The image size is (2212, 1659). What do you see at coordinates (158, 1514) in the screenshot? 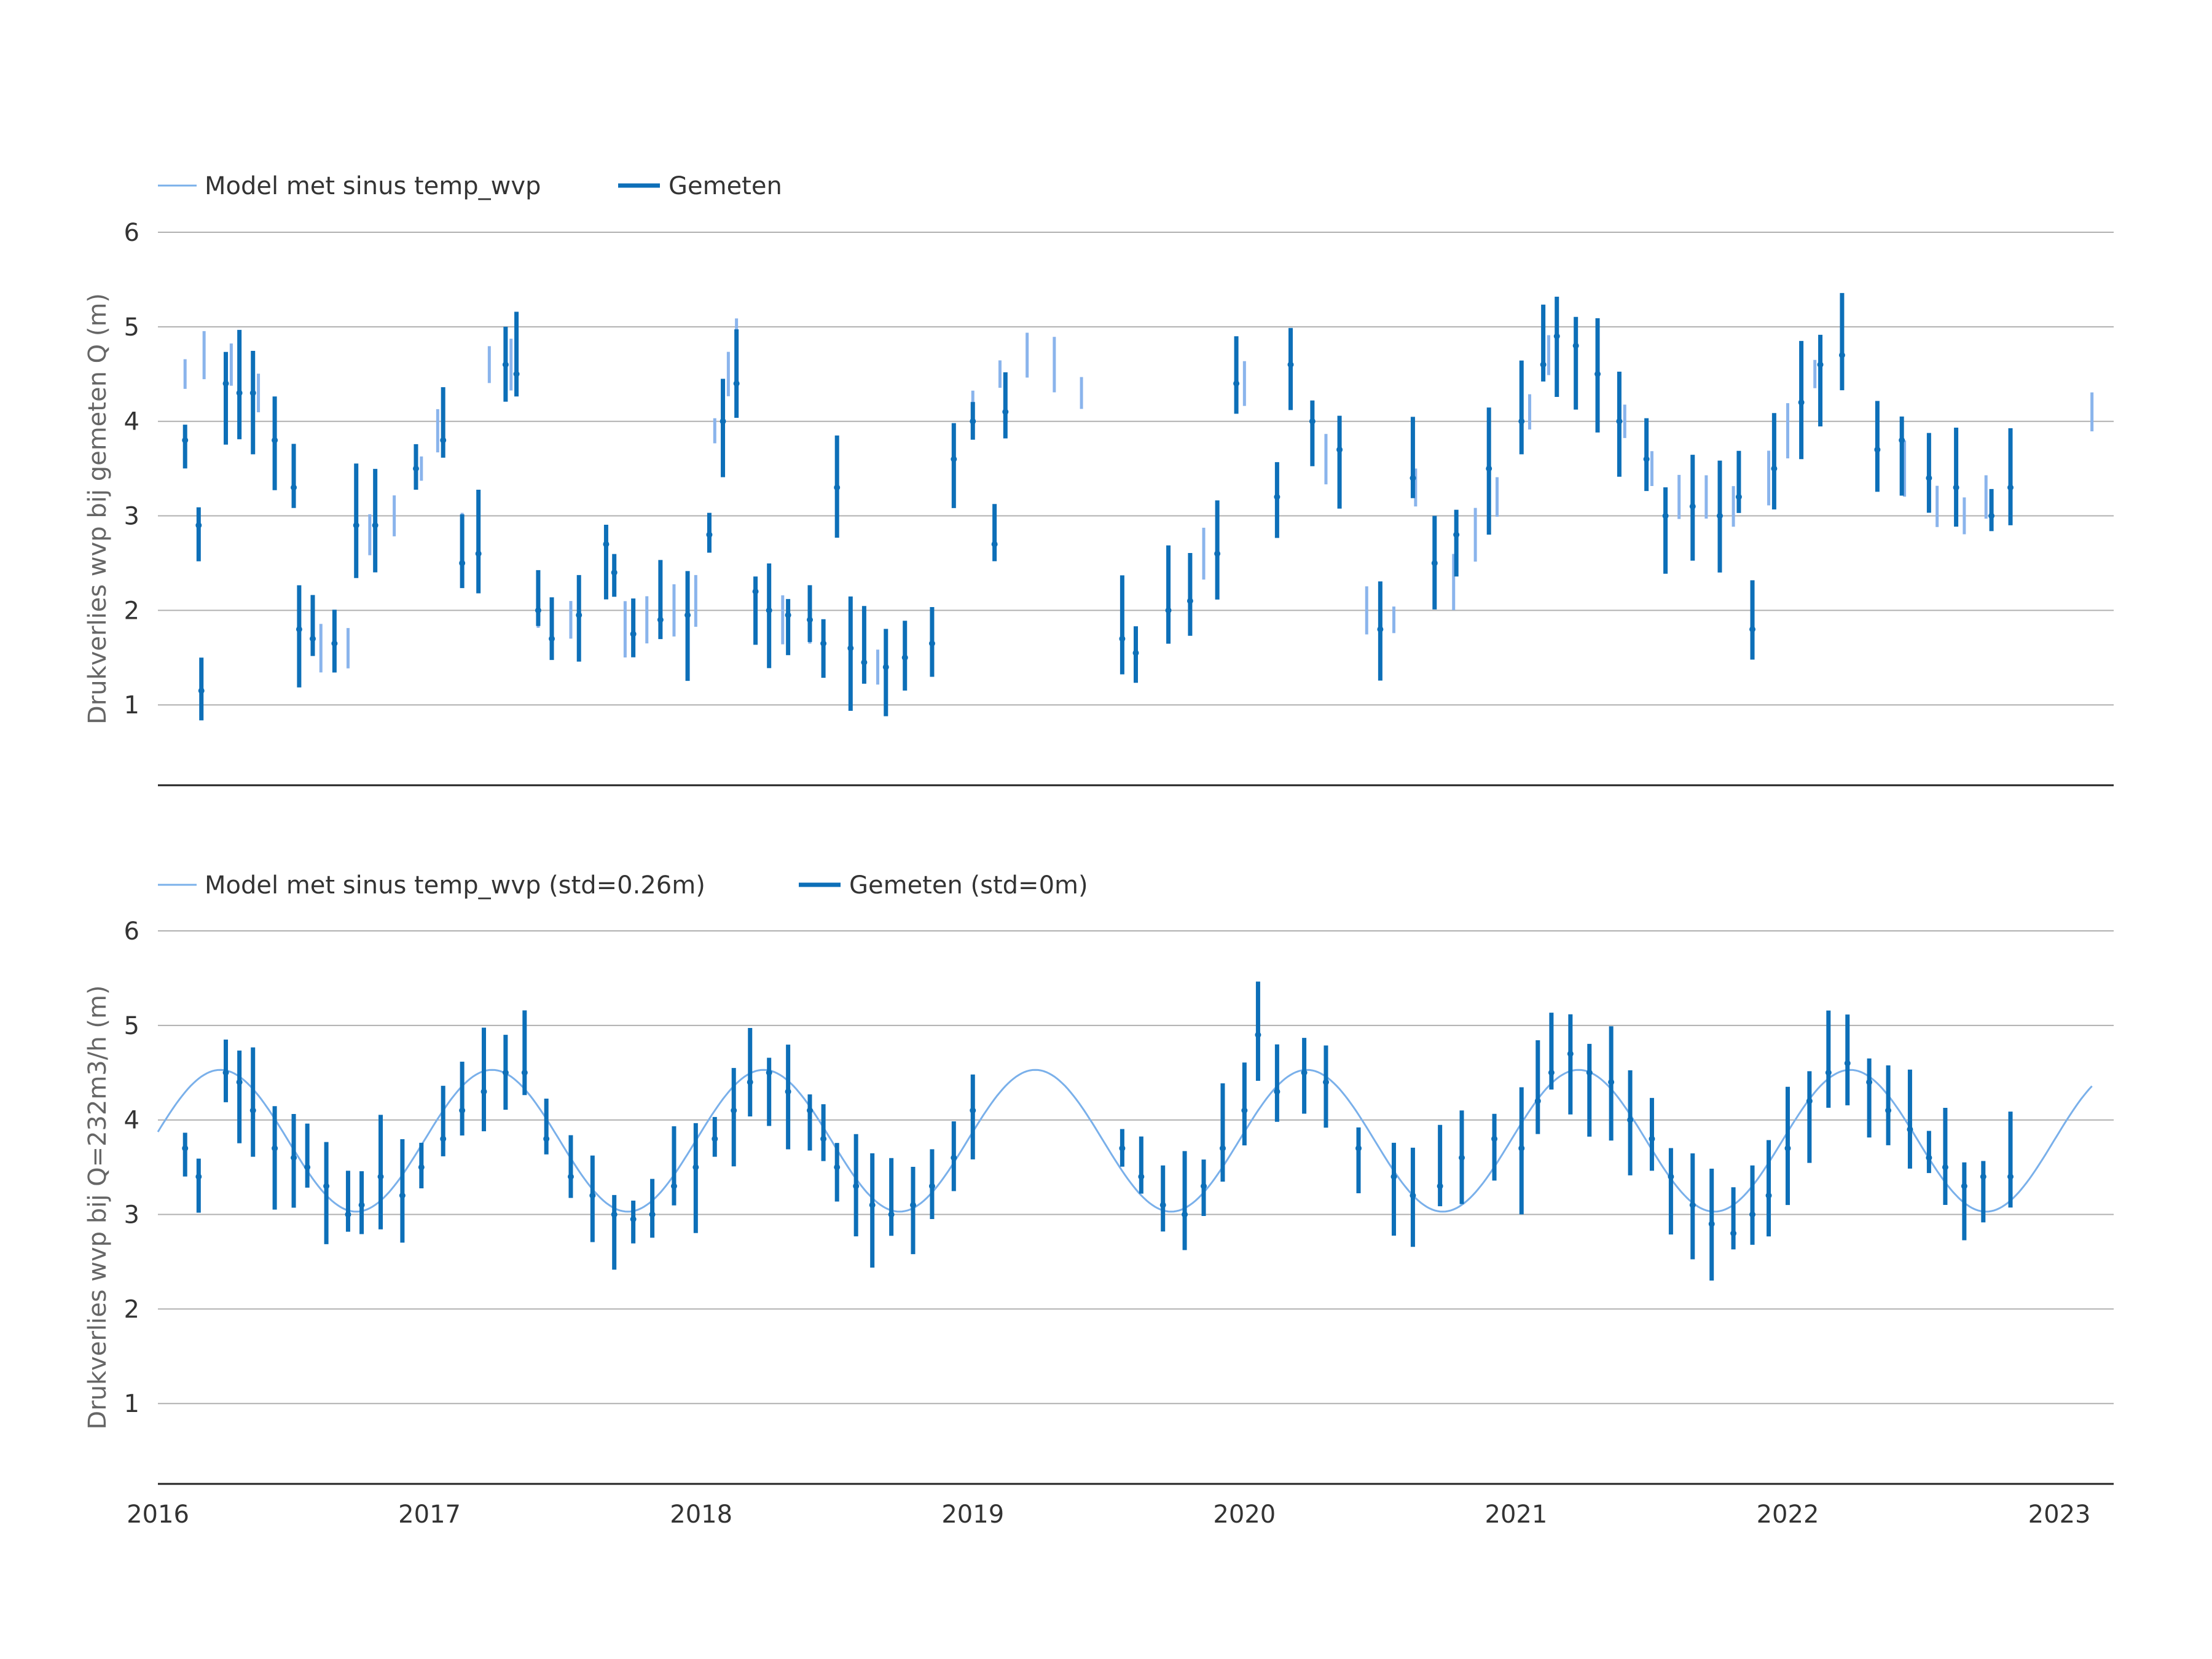
I see `x-tick-label: 2016` at bounding box center [158, 1514].